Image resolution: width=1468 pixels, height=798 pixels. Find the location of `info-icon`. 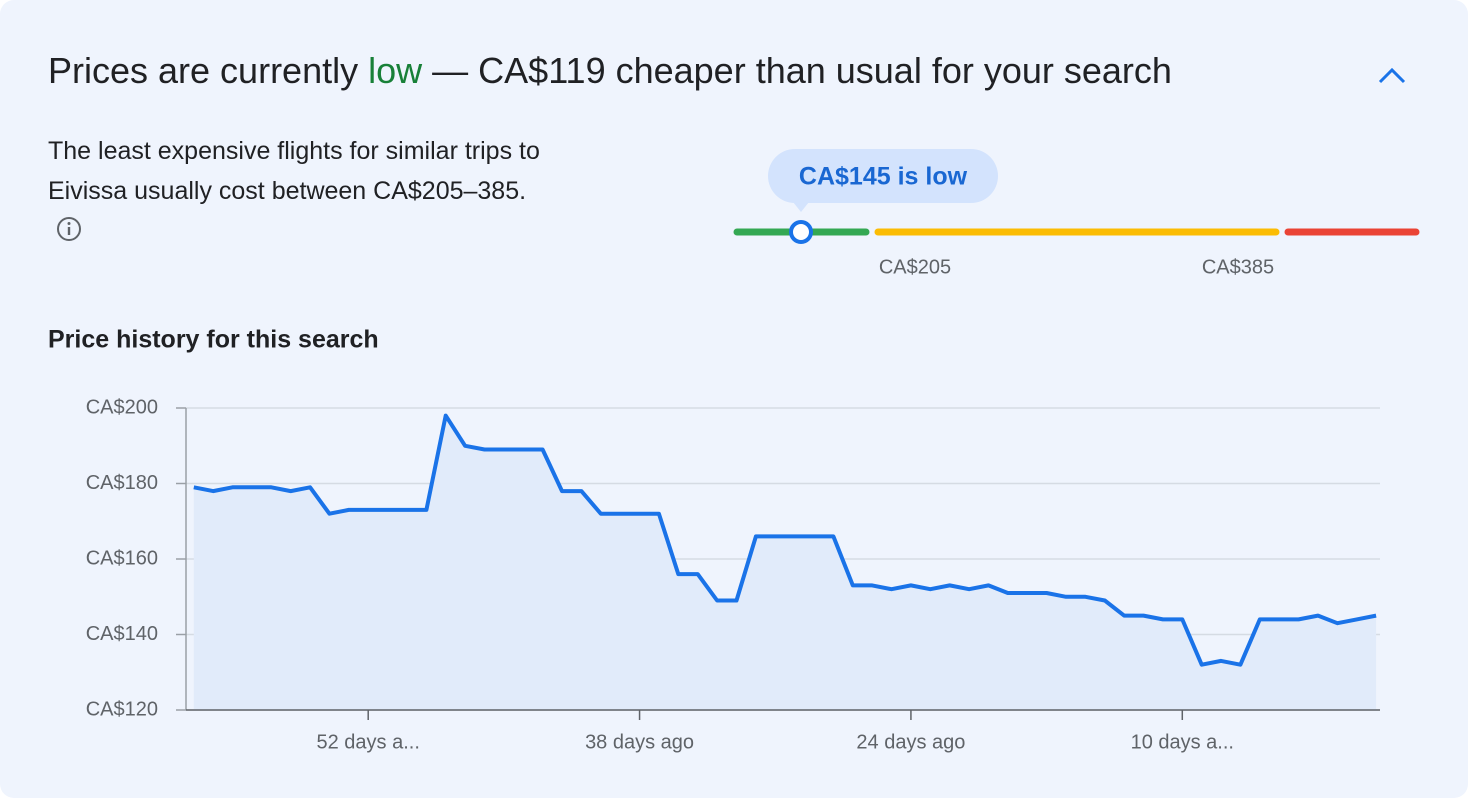

info-icon is located at coordinates (69, 229).